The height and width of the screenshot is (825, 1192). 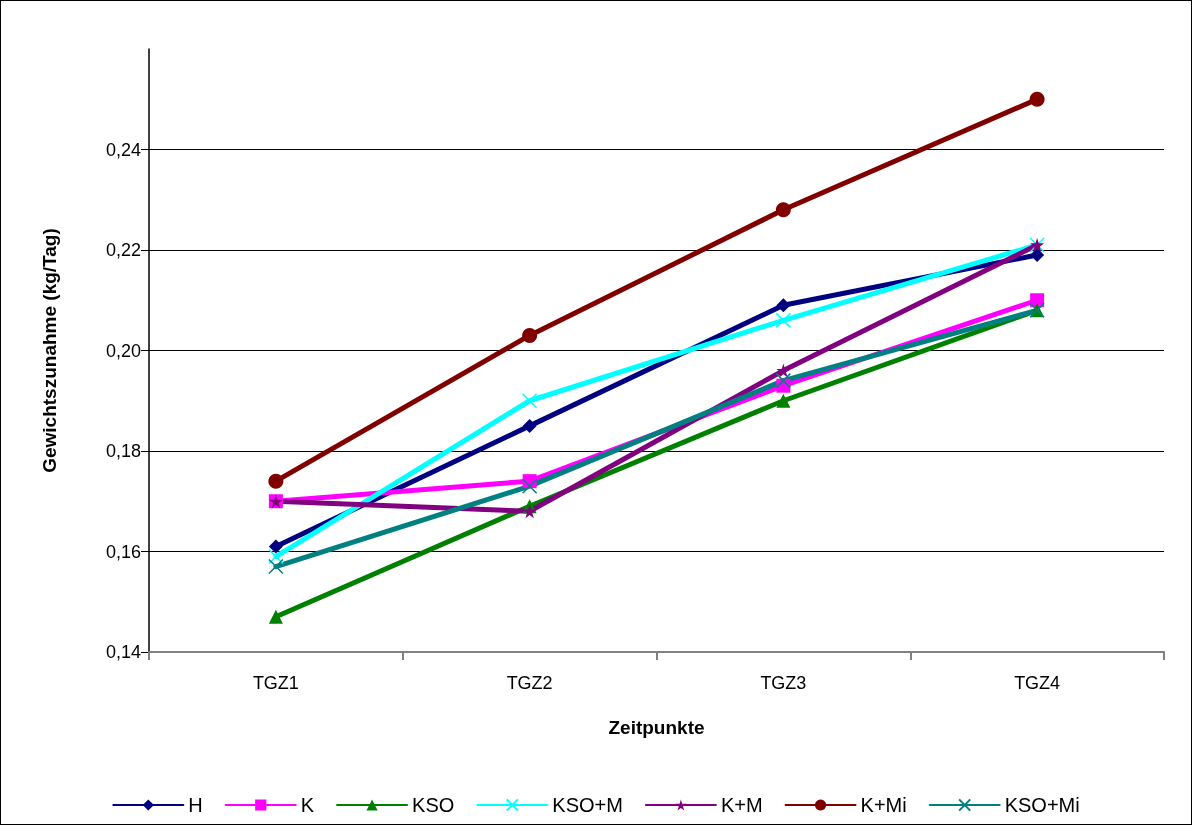 What do you see at coordinates (433, 805) in the screenshot?
I see `legend-label: KSO` at bounding box center [433, 805].